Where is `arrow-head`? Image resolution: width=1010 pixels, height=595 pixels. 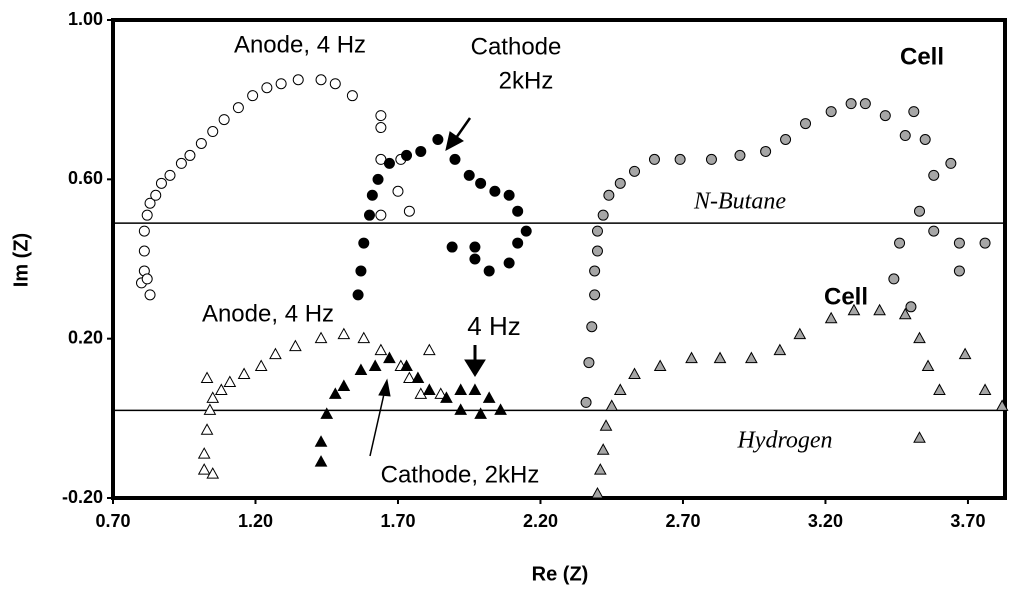
arrow-head is located at coordinates (475, 368).